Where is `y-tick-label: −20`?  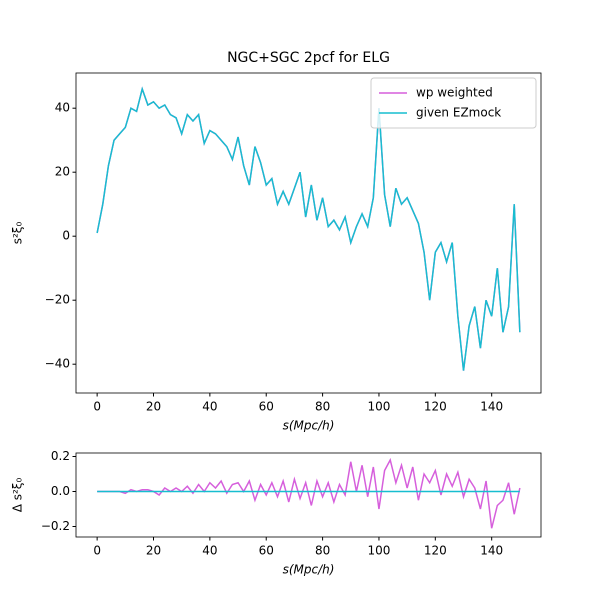 y-tick-label: −20 is located at coordinates (57, 300).